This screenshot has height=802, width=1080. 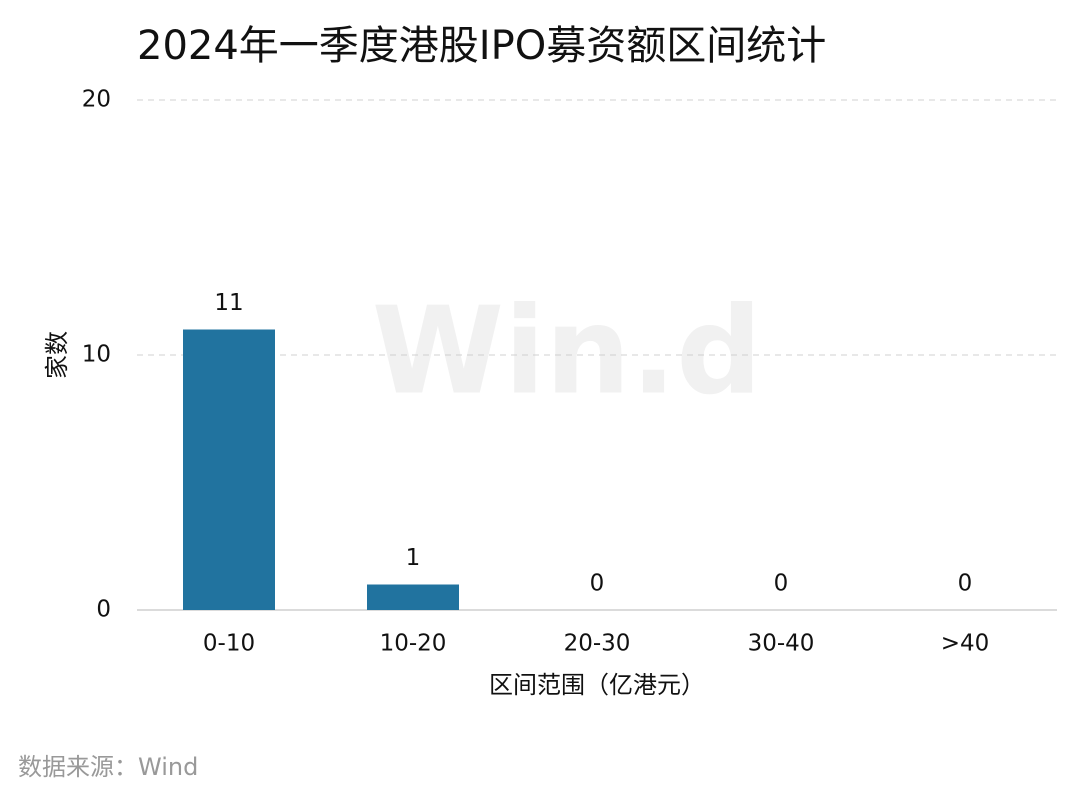 I want to click on x-tick-label: 10-20, so click(x=413, y=644).